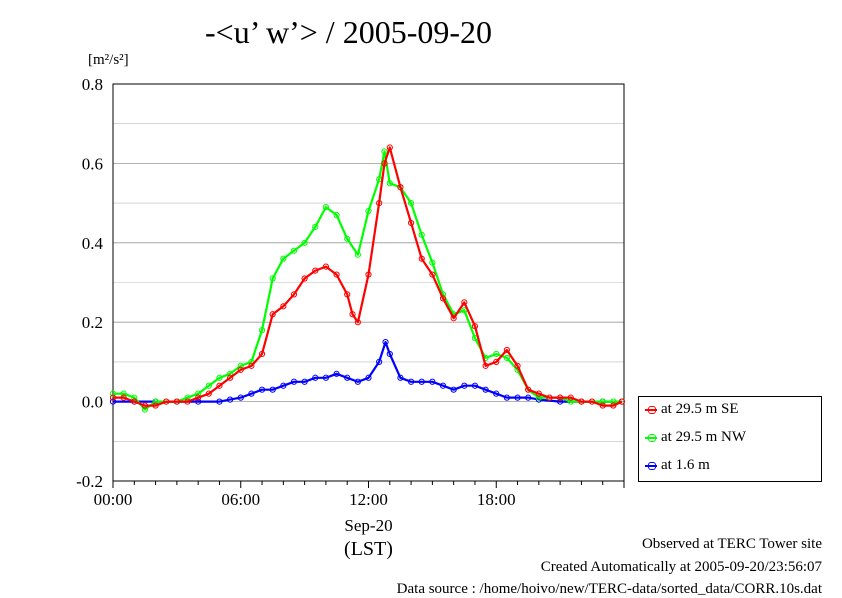 Image resolution: width=842 pixels, height=598 pixels. What do you see at coordinates (496, 499) in the screenshot?
I see `x-tick-label: 18:00` at bounding box center [496, 499].